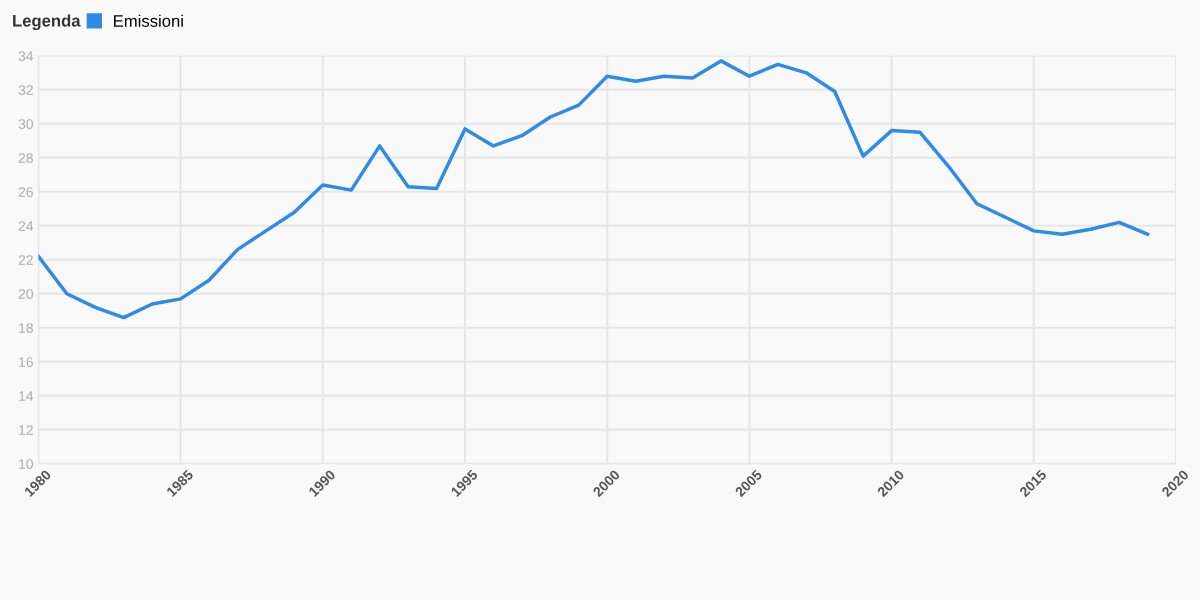  What do you see at coordinates (148, 20) in the screenshot?
I see `legend-label: Emissioni` at bounding box center [148, 20].